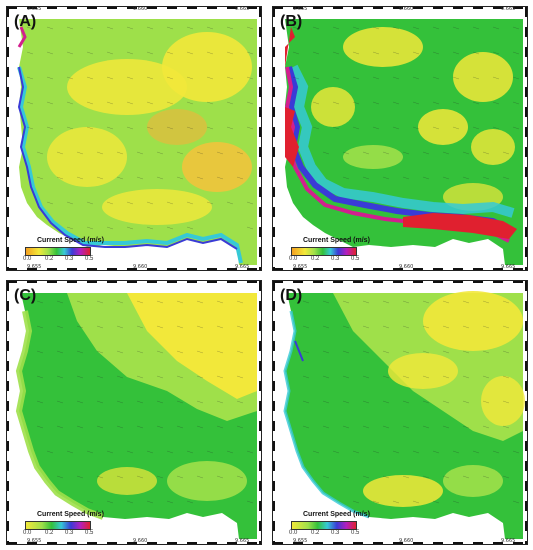  Describe the element at coordinates (25, 295) in the screenshot. I see `panel-label: (C)` at that location.